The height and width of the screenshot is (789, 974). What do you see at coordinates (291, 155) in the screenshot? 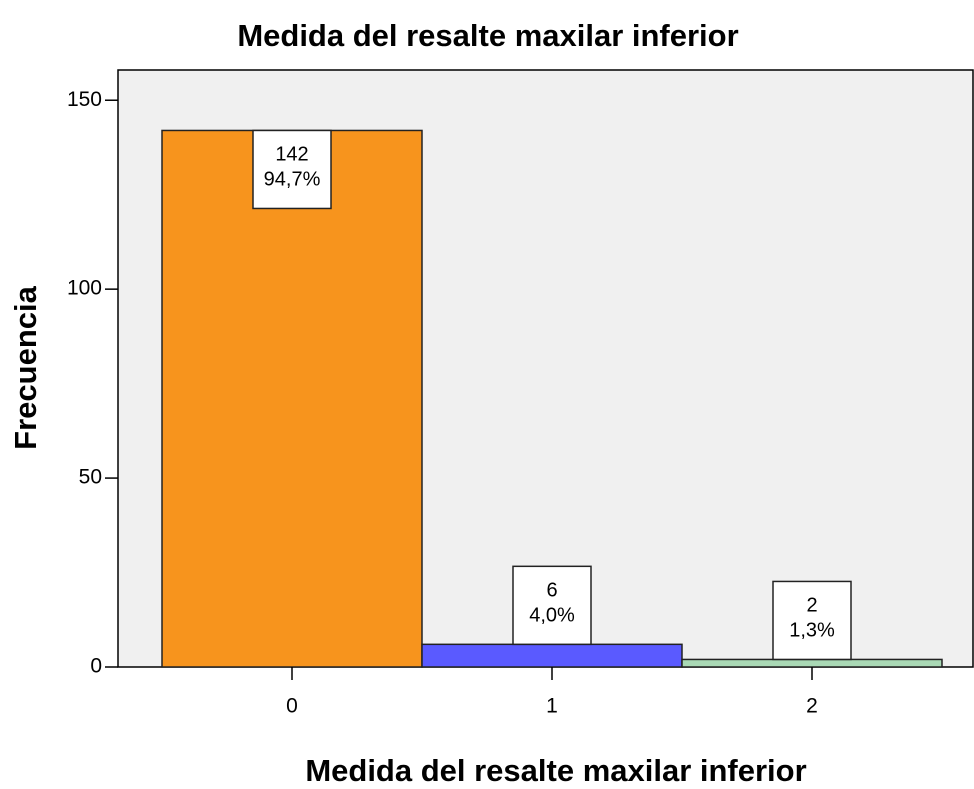
I see `data-label: 142` at bounding box center [291, 155].